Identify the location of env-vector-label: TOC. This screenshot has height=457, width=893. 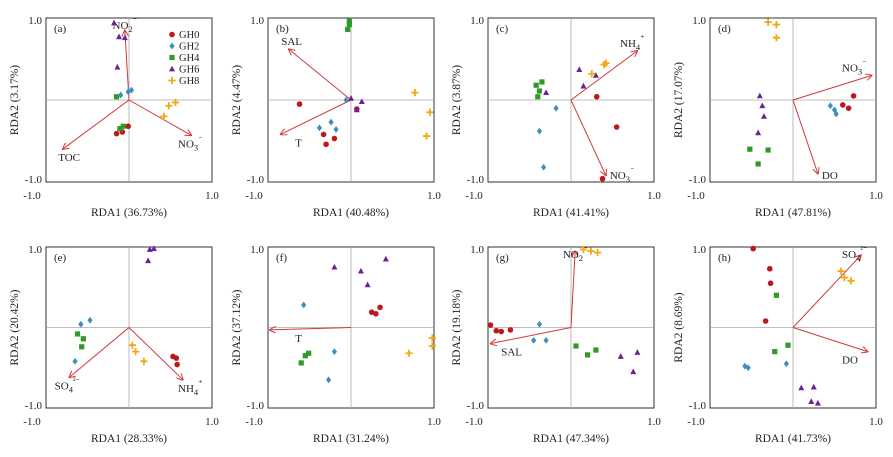
(69, 158).